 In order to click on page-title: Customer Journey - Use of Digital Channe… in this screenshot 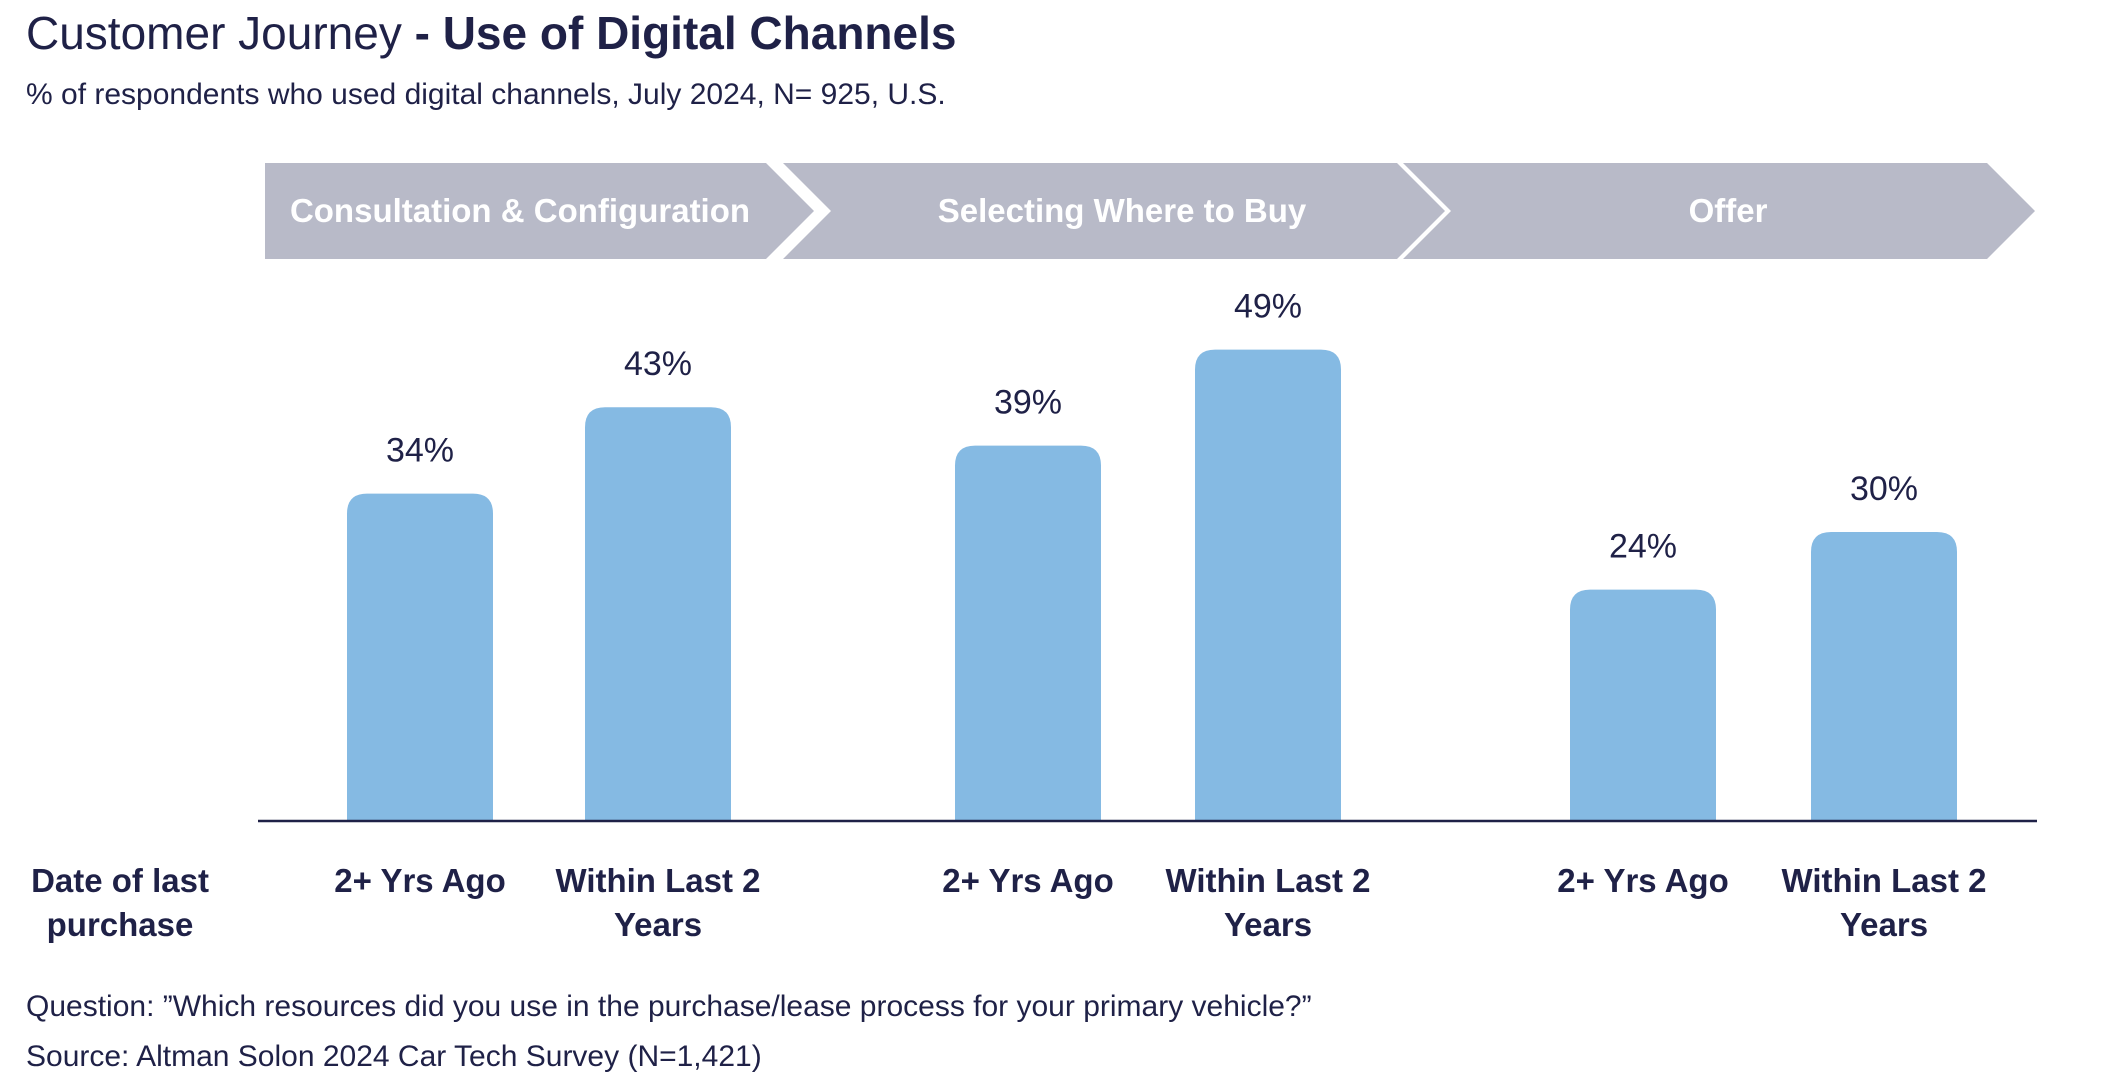, I will do `click(491, 33)`.